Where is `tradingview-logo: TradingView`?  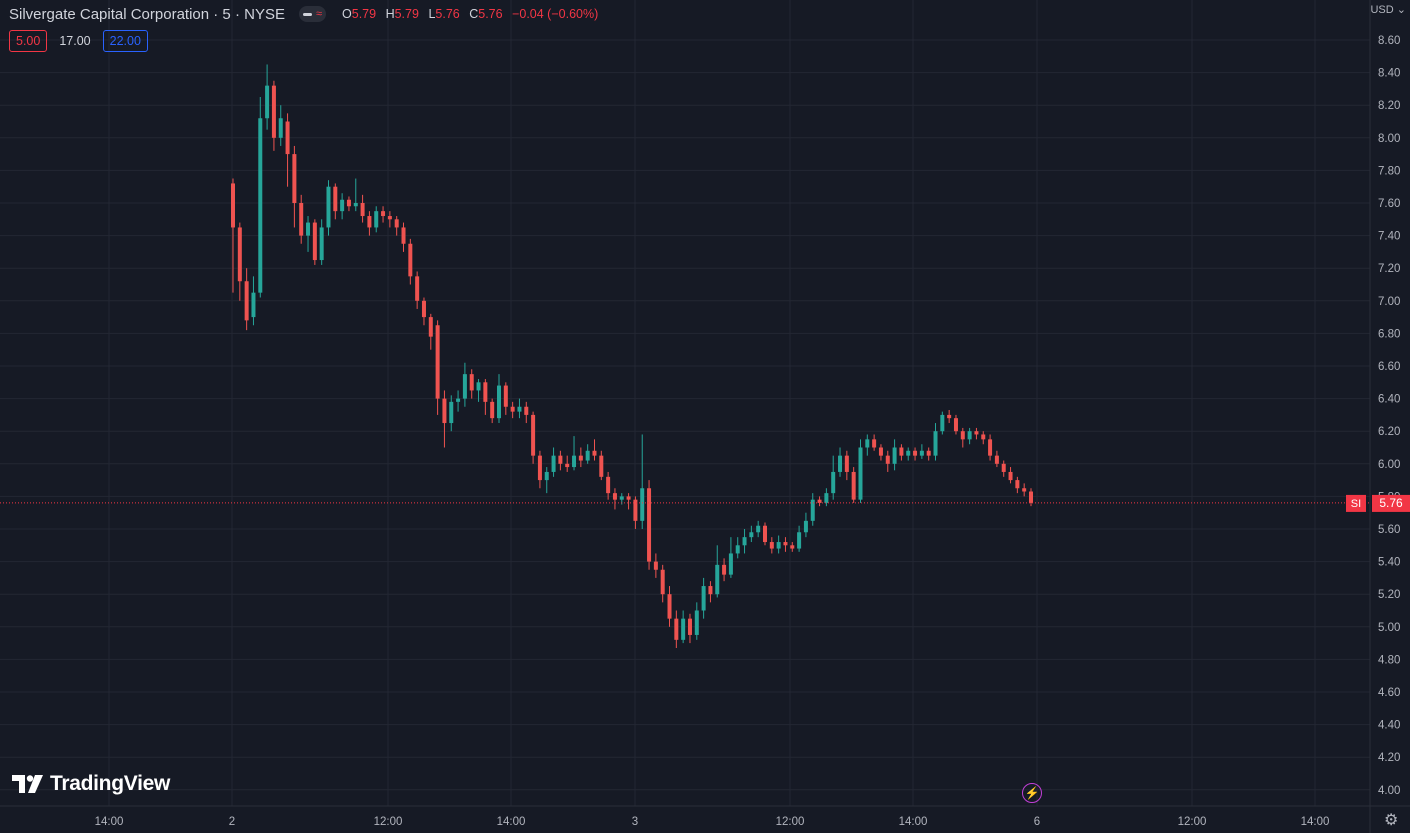 tradingview-logo: TradingView is located at coordinates (91, 784).